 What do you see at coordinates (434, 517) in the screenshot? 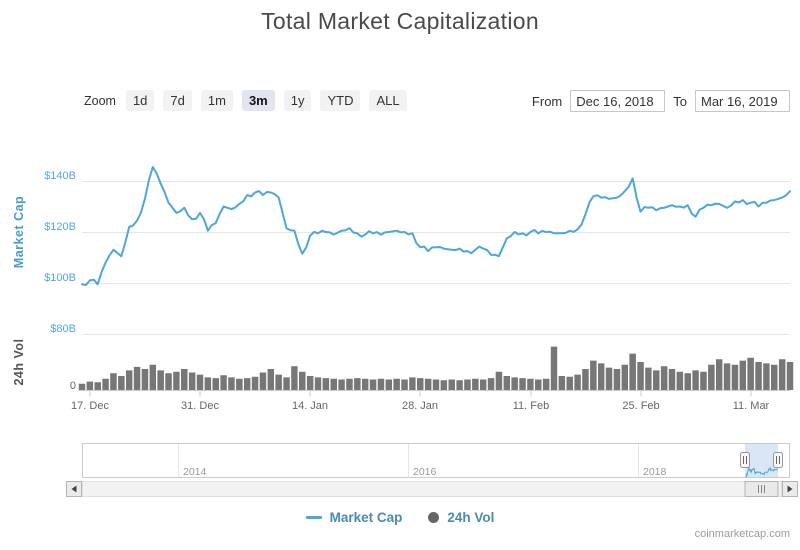
I see `circle-symbol-icon` at bounding box center [434, 517].